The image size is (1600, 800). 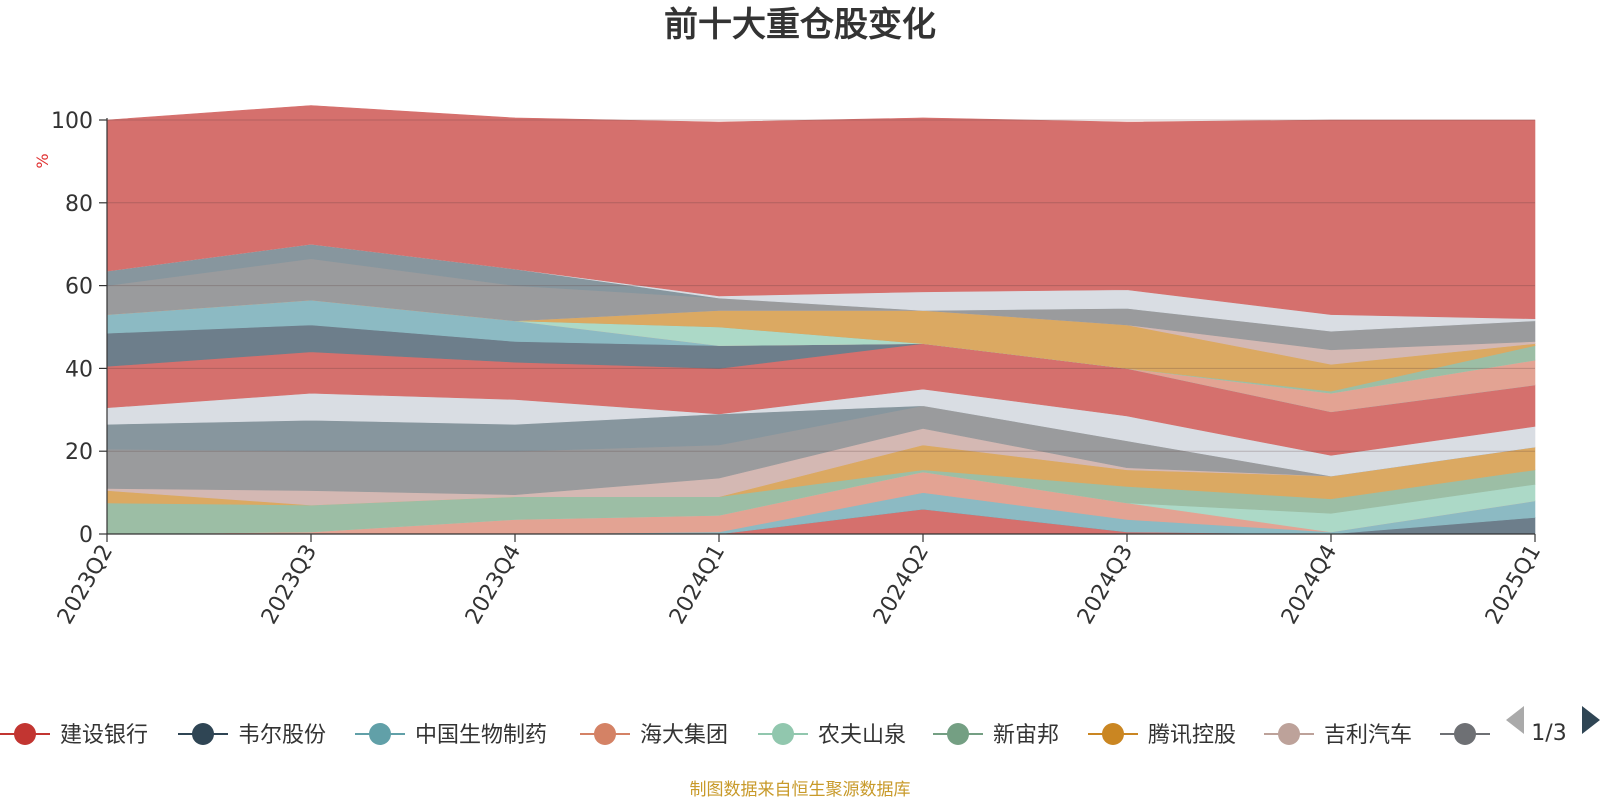 What do you see at coordinates (79, 328) in the screenshot?
I see `y-axis-ticks: 0 20 40 60 80 100` at bounding box center [79, 328].